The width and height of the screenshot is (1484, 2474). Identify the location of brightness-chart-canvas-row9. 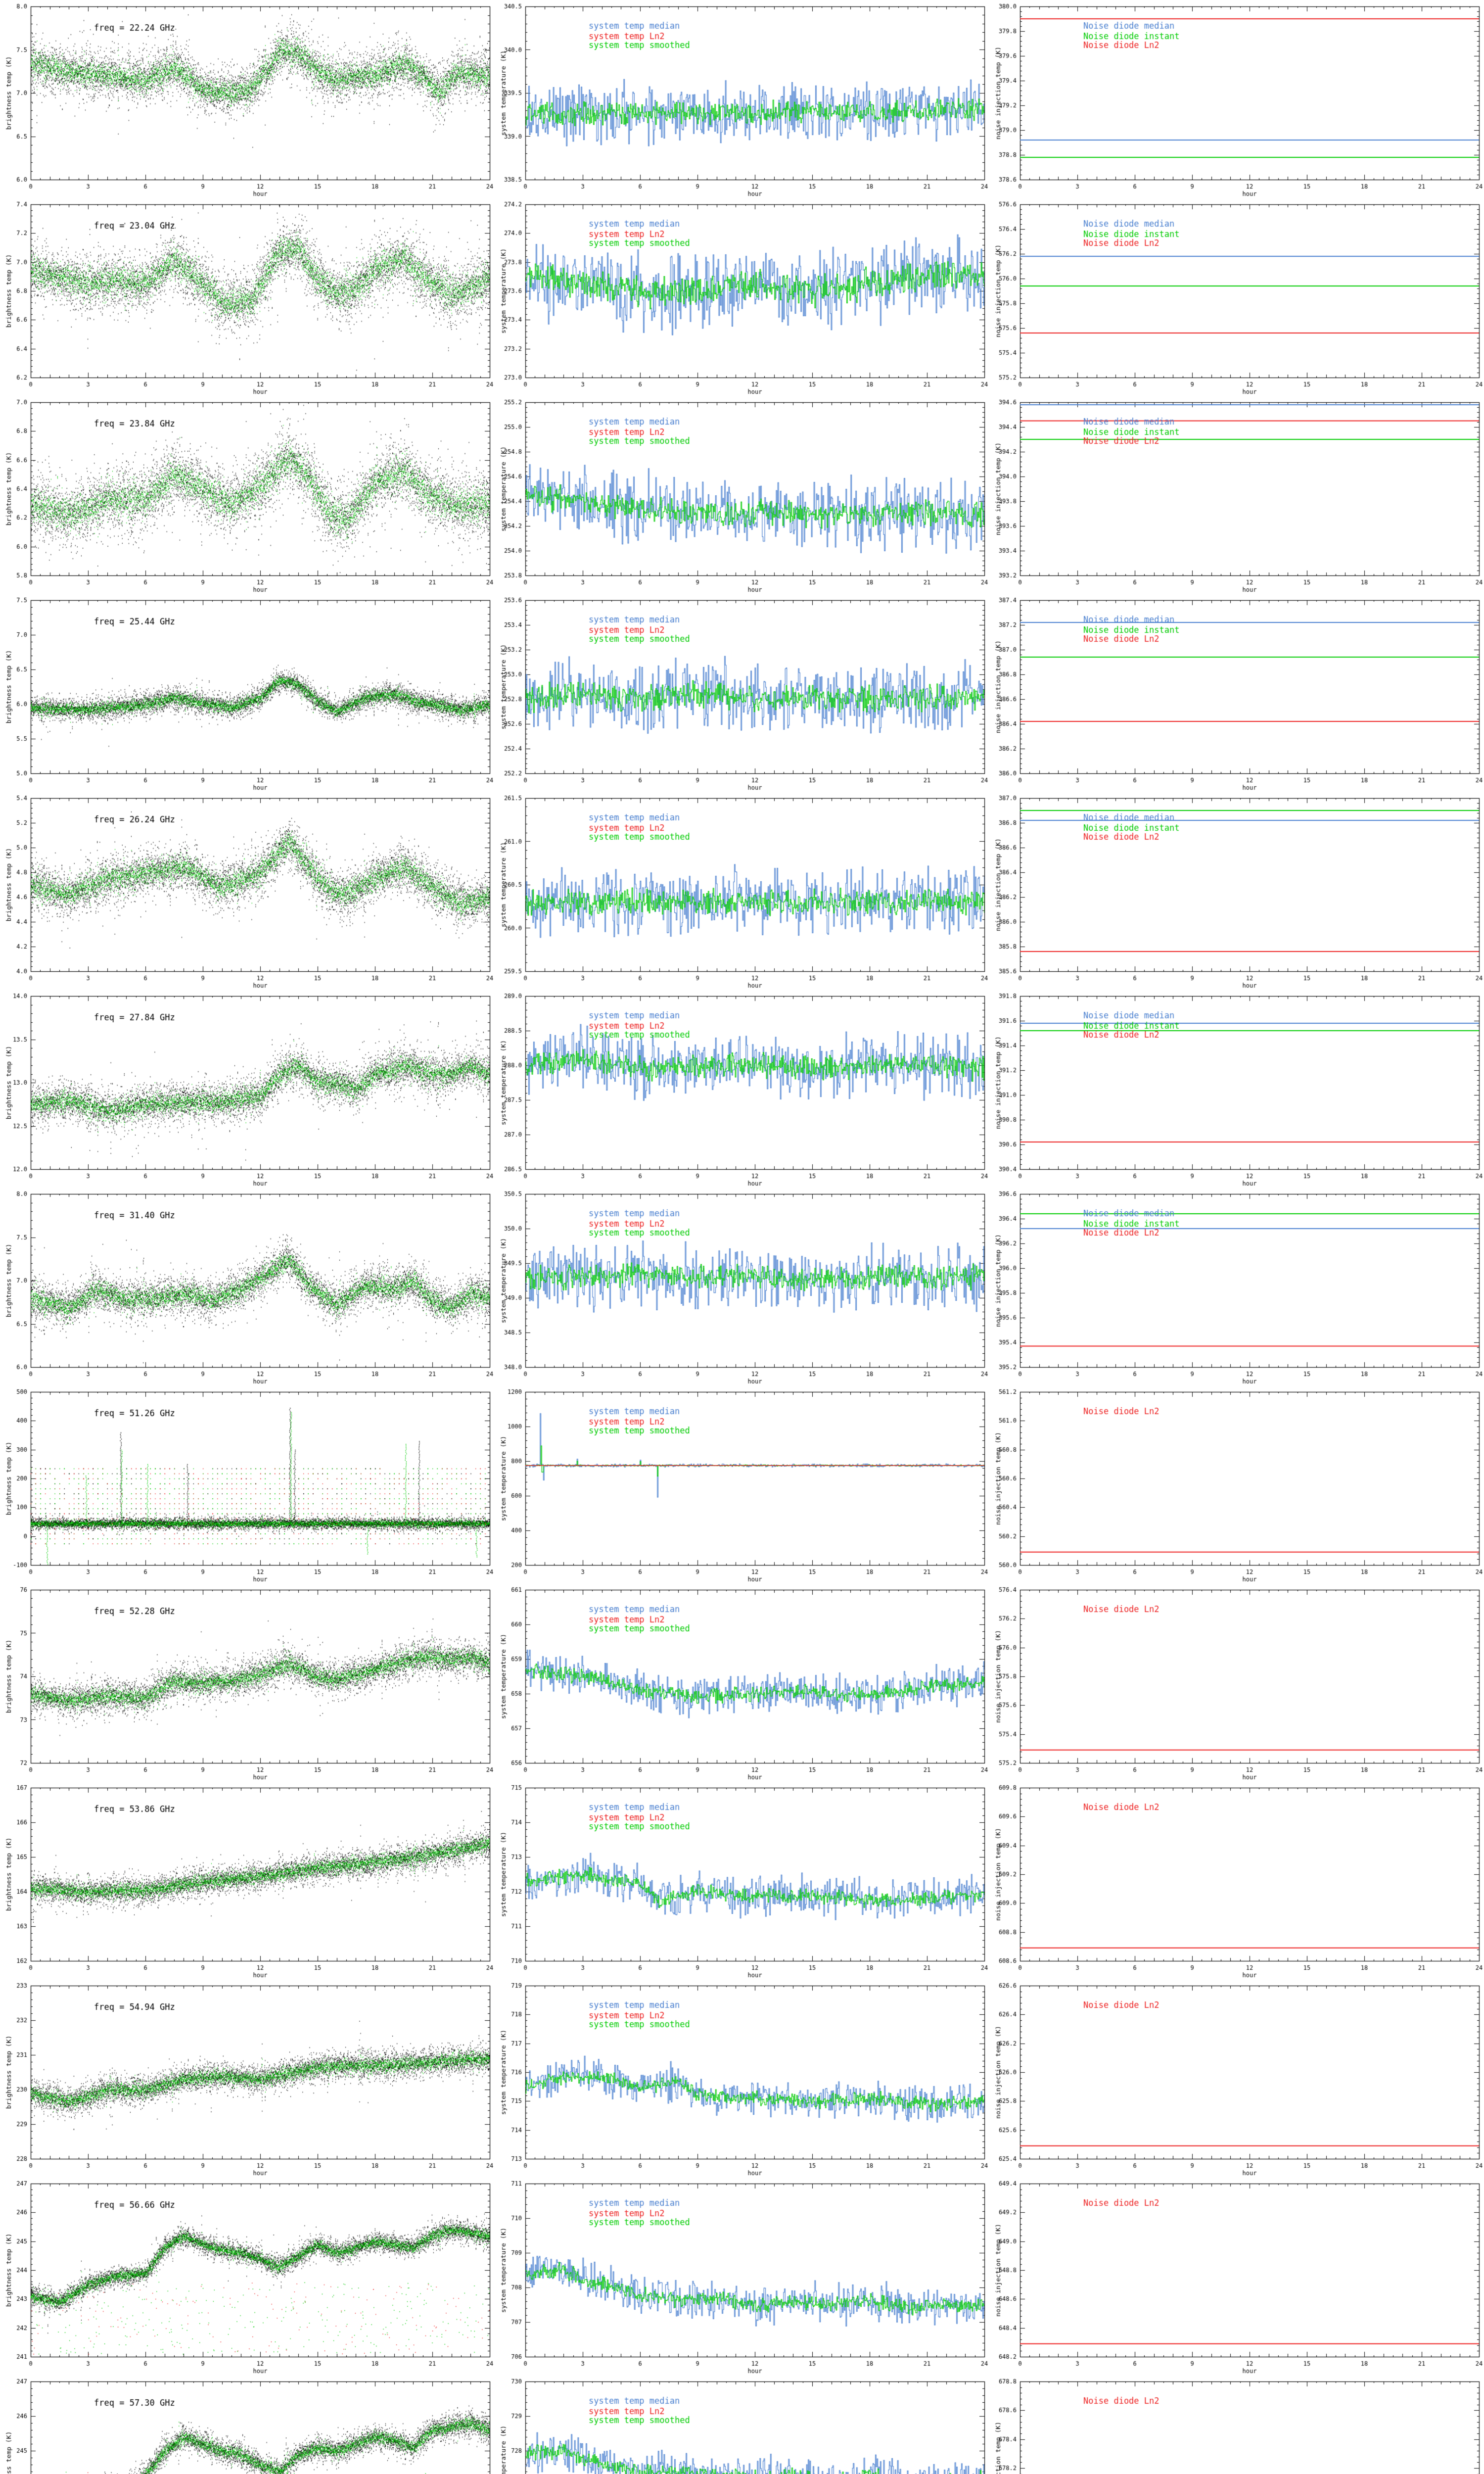
(247, 1682).